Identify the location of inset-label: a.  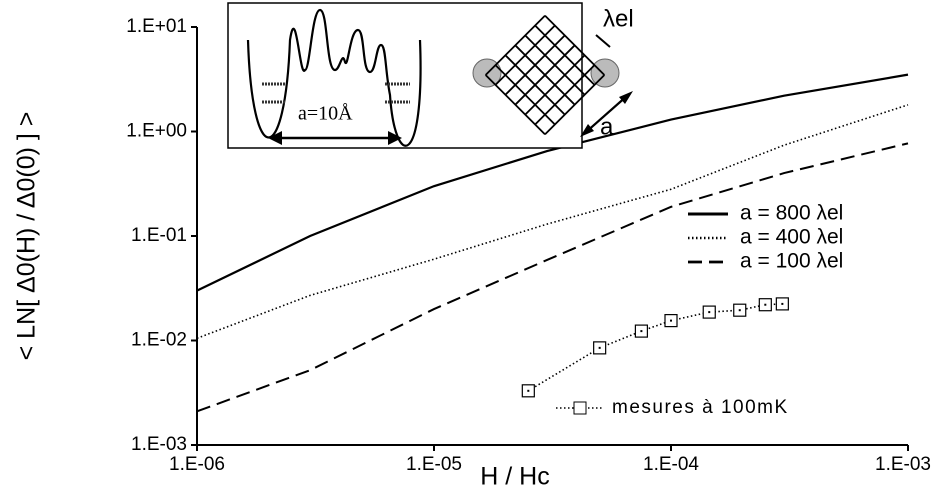
(607, 126).